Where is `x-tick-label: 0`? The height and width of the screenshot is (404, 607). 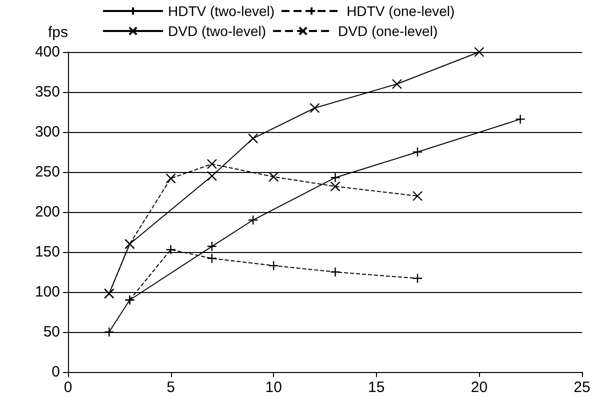 x-tick-label: 0 is located at coordinates (68, 387).